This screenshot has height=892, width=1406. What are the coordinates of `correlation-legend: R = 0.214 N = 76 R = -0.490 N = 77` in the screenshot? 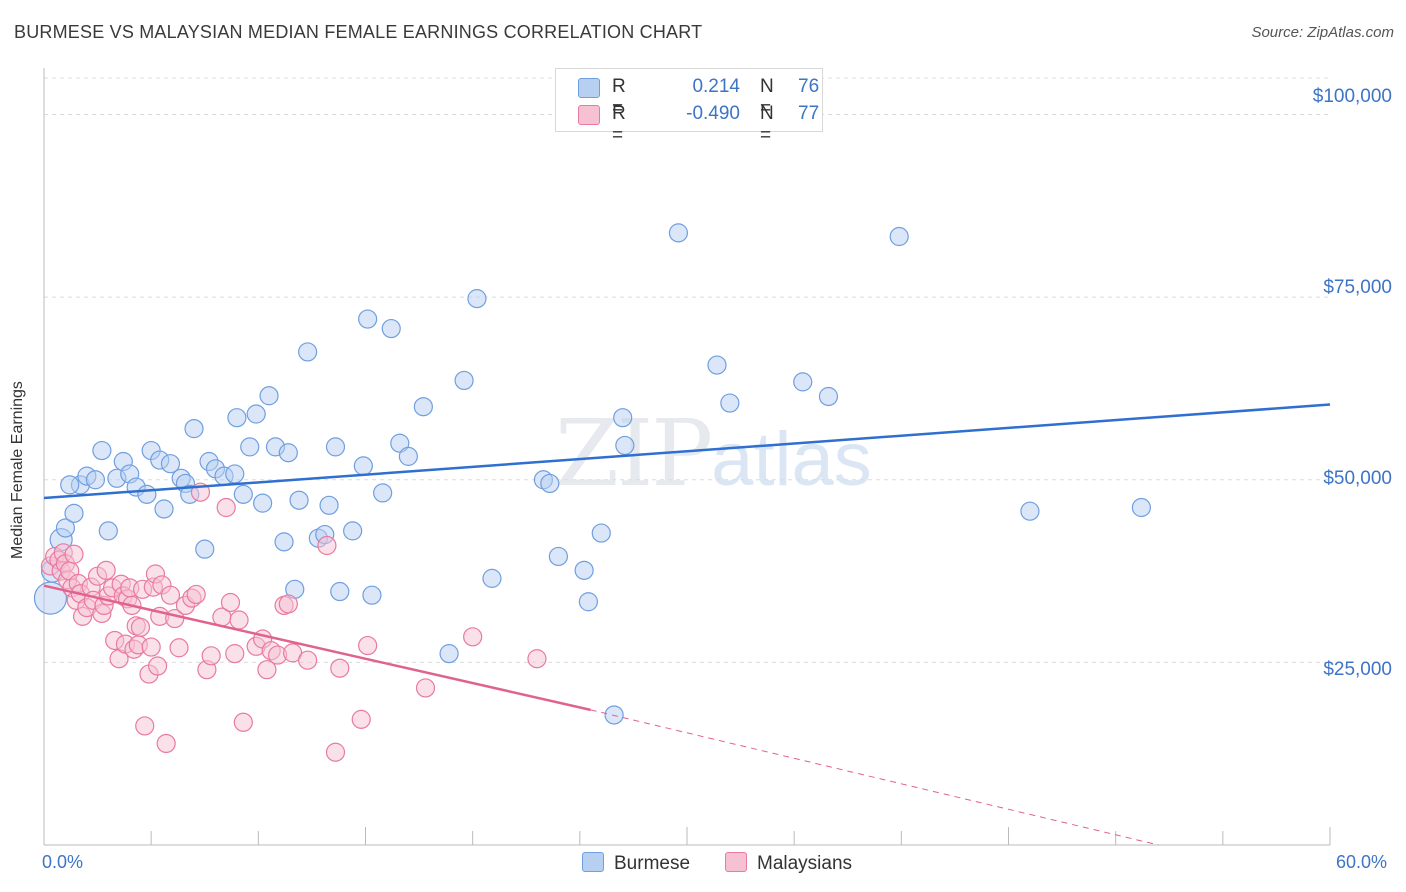 It's located at (689, 107).